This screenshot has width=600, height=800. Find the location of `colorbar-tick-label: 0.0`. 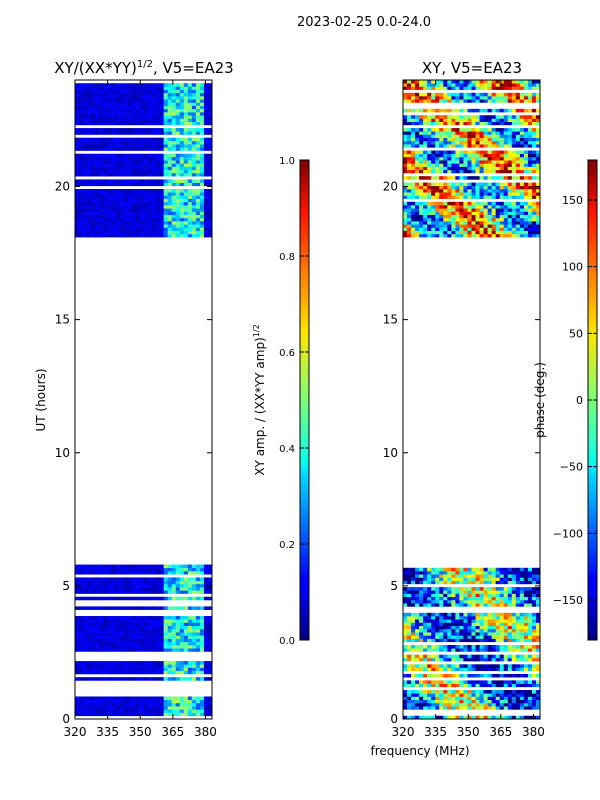

colorbar-tick-label: 0.0 is located at coordinates (287, 641).